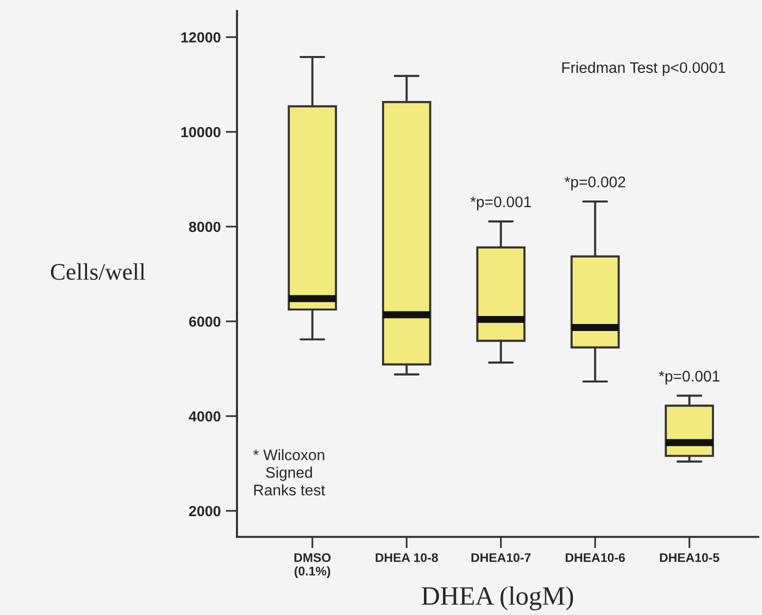 This screenshot has height=615, width=762. What do you see at coordinates (204, 227) in the screenshot?
I see `y-tick-label: 8000` at bounding box center [204, 227].